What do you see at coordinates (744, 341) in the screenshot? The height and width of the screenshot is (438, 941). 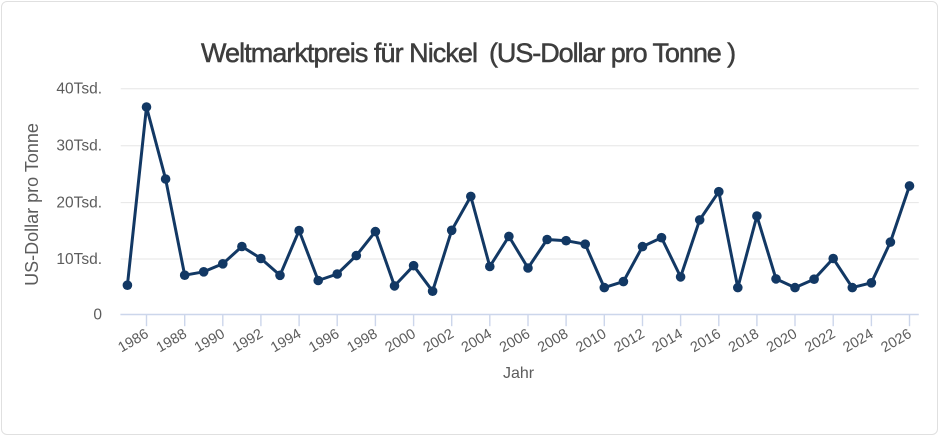 I see `svg-text: 2018` at bounding box center [744, 341].